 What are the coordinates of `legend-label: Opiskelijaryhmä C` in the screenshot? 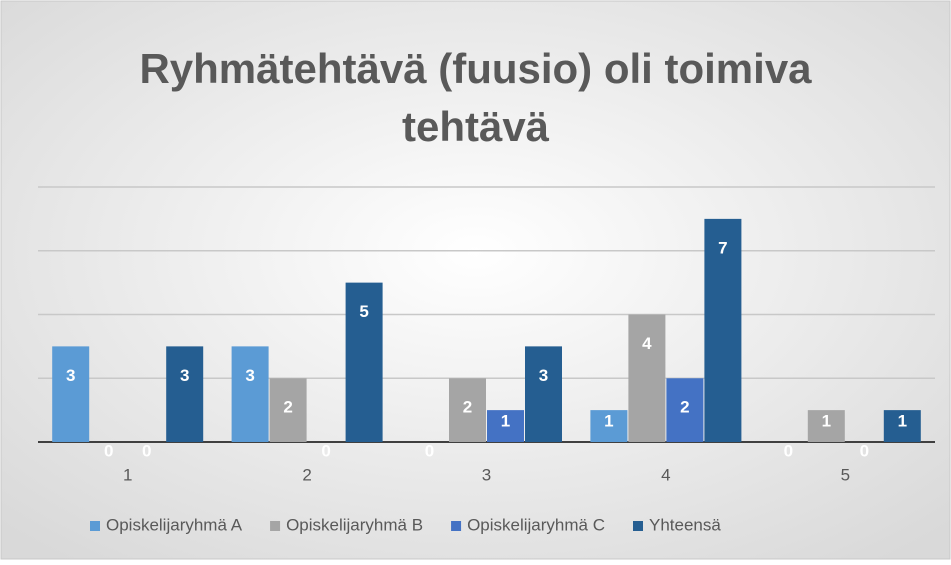 It's located at (536, 524).